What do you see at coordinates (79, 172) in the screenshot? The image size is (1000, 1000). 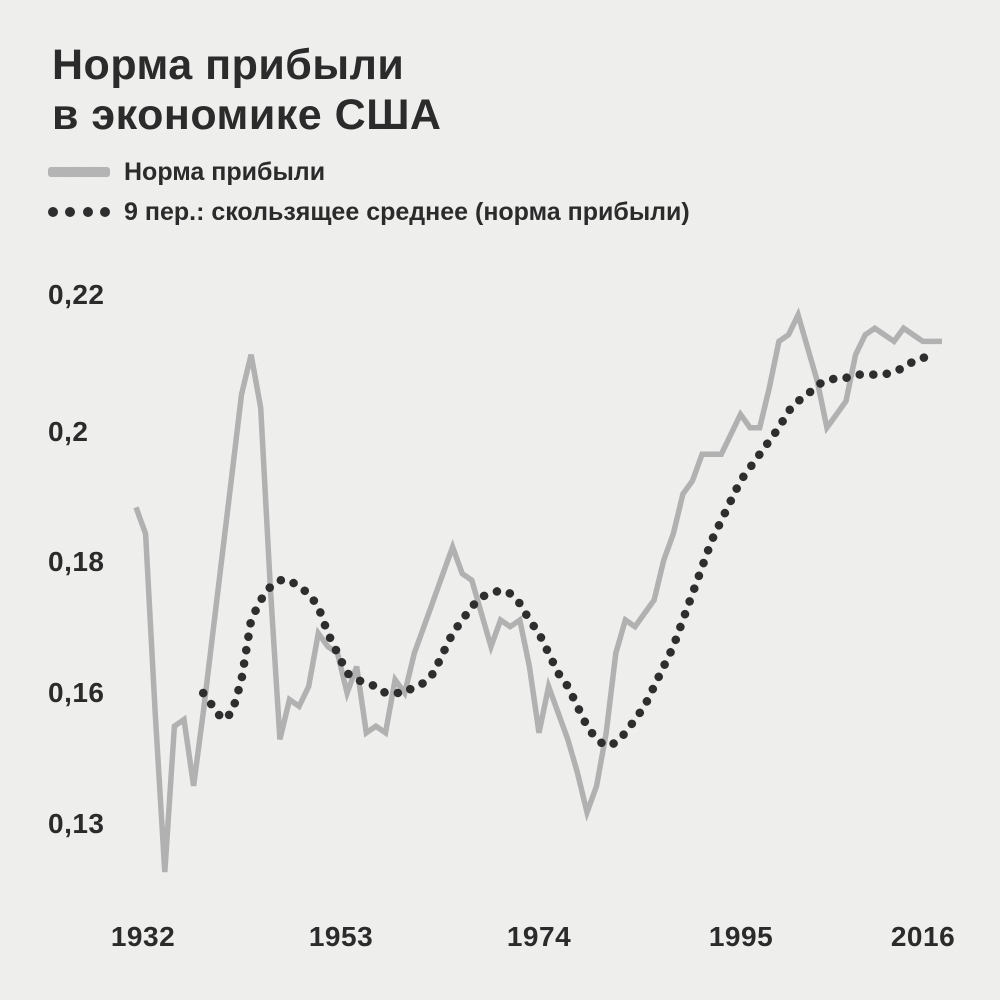 I see `solid-line-swatch-icon` at bounding box center [79, 172].